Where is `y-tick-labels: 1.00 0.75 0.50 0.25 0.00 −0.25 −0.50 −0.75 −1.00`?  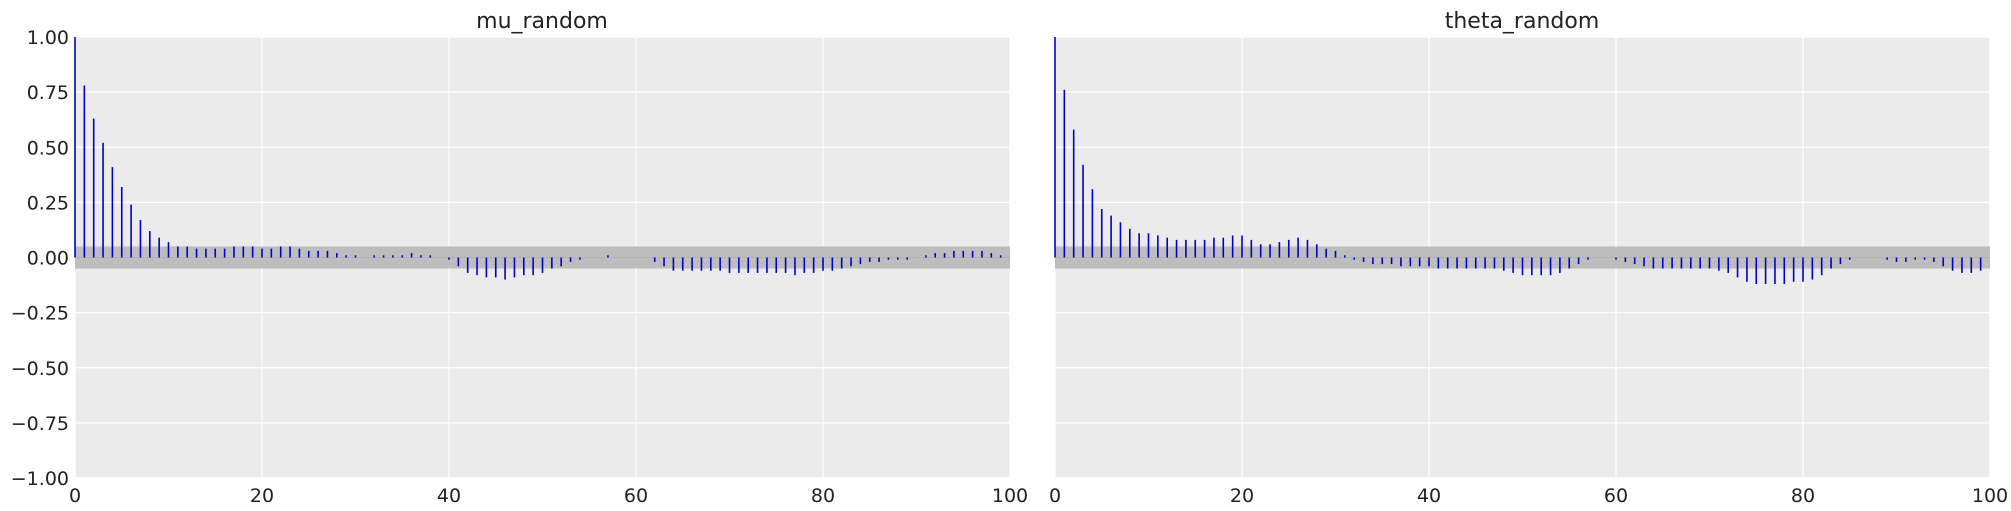 y-tick-labels: 1.00 0.75 0.50 0.25 0.00 −0.25 −0.50 −0.75 −1.00 is located at coordinates (40, 258).